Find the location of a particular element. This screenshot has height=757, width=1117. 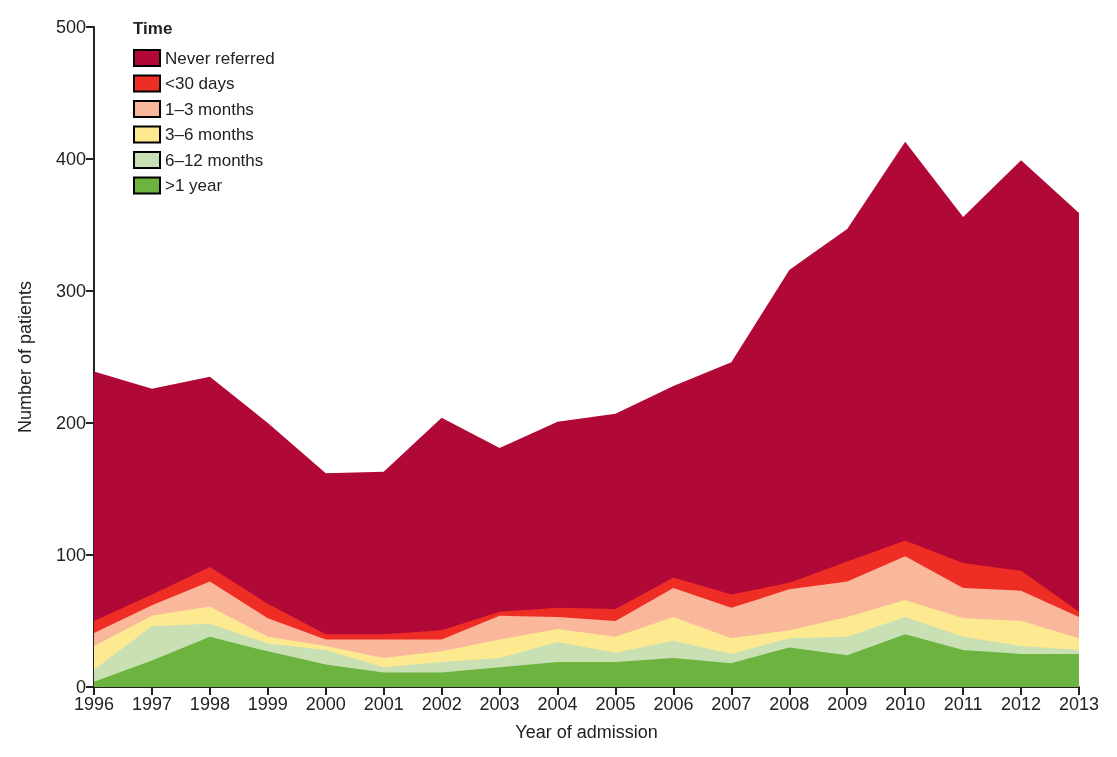

y-tick-label: 0 is located at coordinates (80, 687).